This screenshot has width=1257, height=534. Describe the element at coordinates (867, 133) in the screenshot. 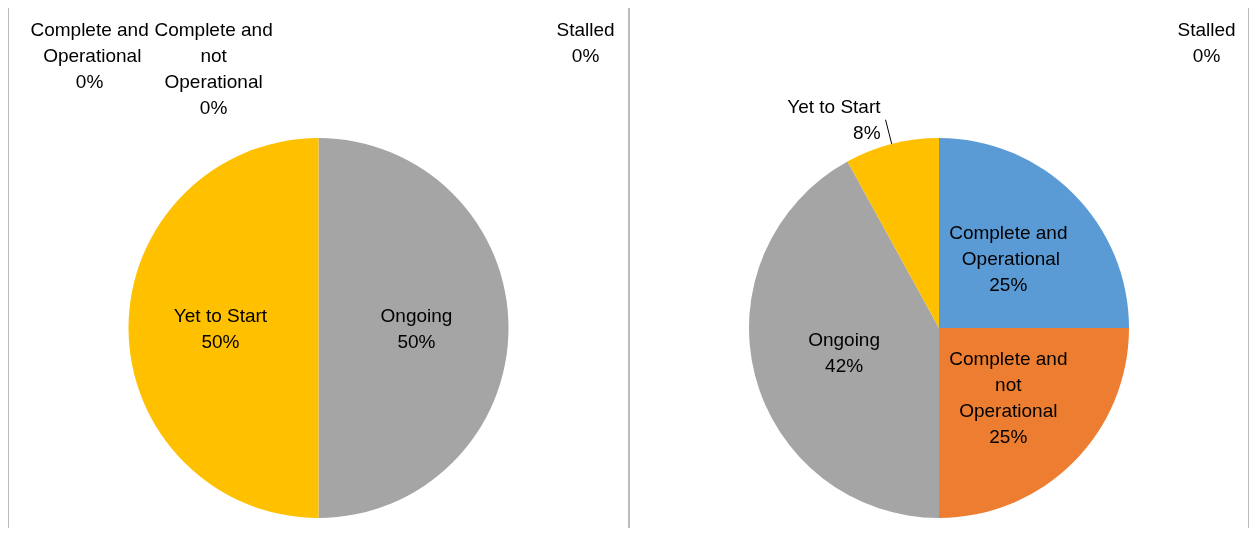

I see `data-label: 8%` at that location.